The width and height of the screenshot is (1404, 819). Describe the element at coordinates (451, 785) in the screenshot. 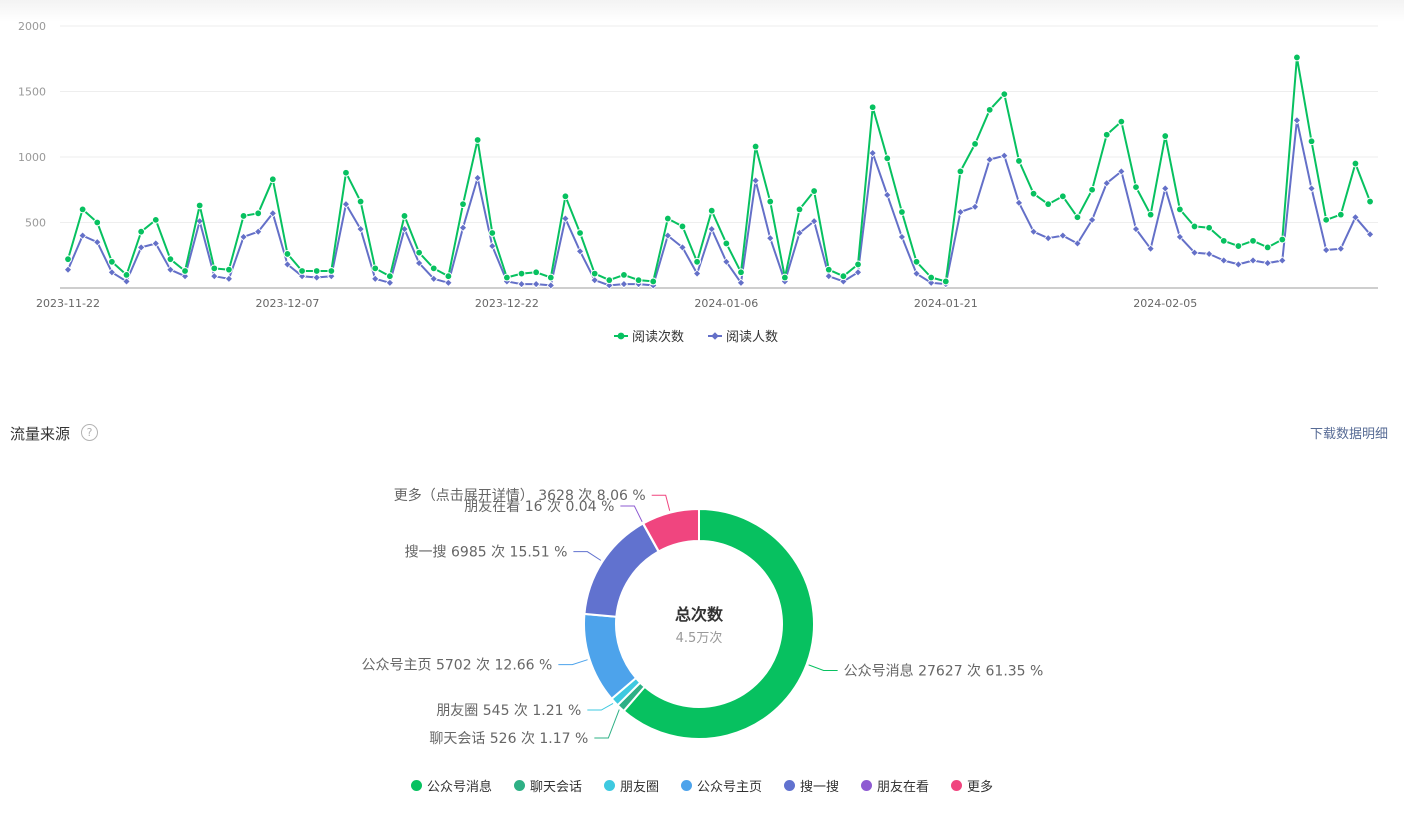

I see `pie-legend-item: 公众号消息` at that location.